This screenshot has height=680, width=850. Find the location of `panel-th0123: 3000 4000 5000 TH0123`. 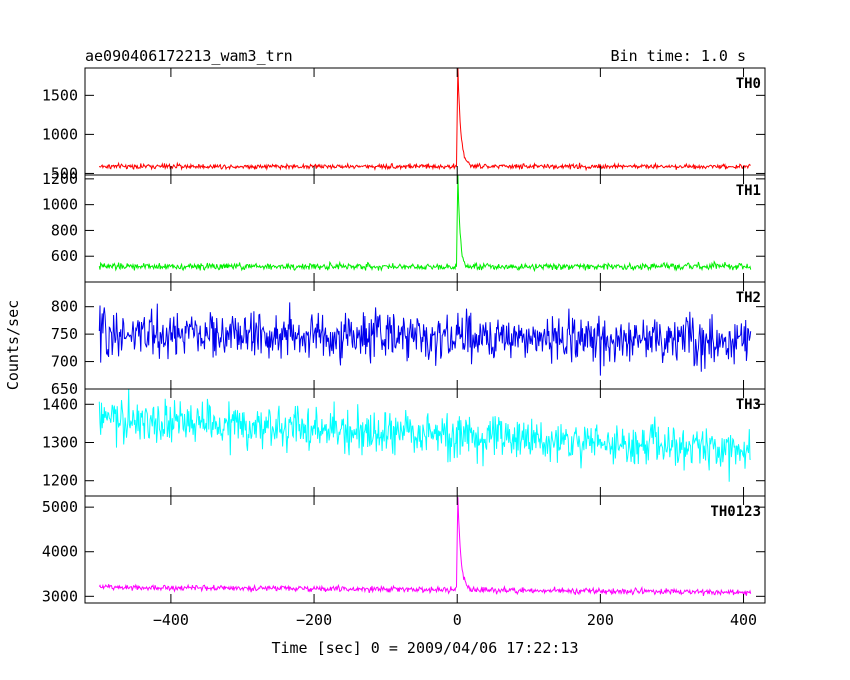

panel-th0123: 3000 4000 5000 TH0123 is located at coordinates (404, 550).